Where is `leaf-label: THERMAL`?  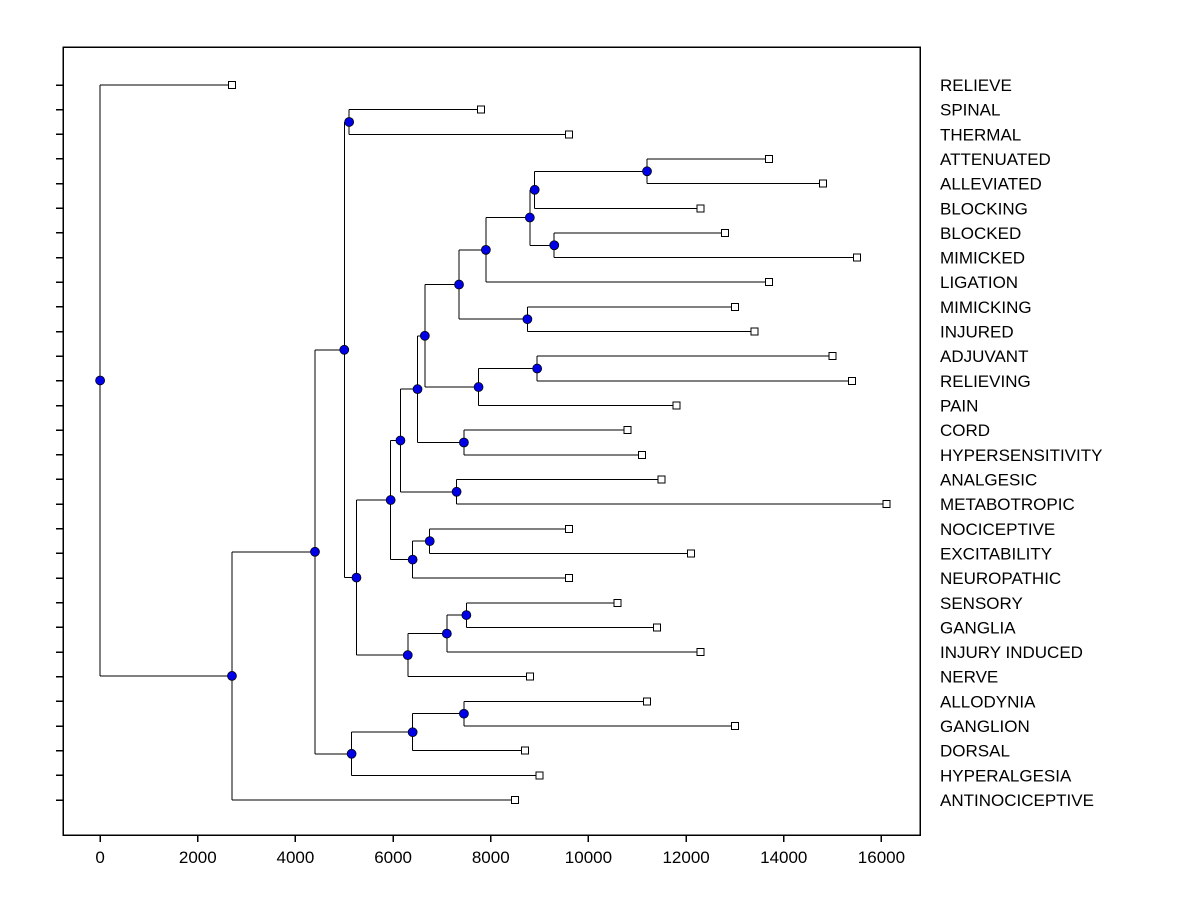 leaf-label: THERMAL is located at coordinates (980, 134).